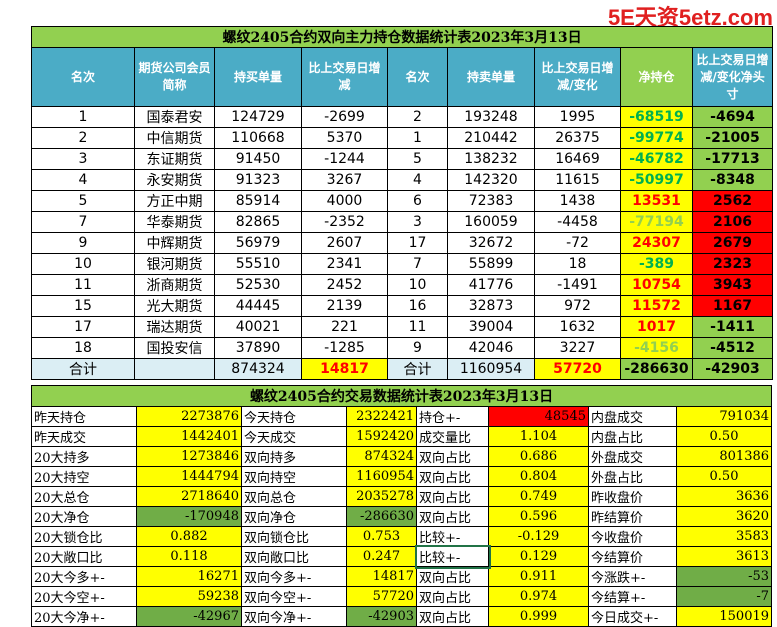  What do you see at coordinates (538, 596) in the screenshot?
I see `stat-value: 0.974` at bounding box center [538, 596].